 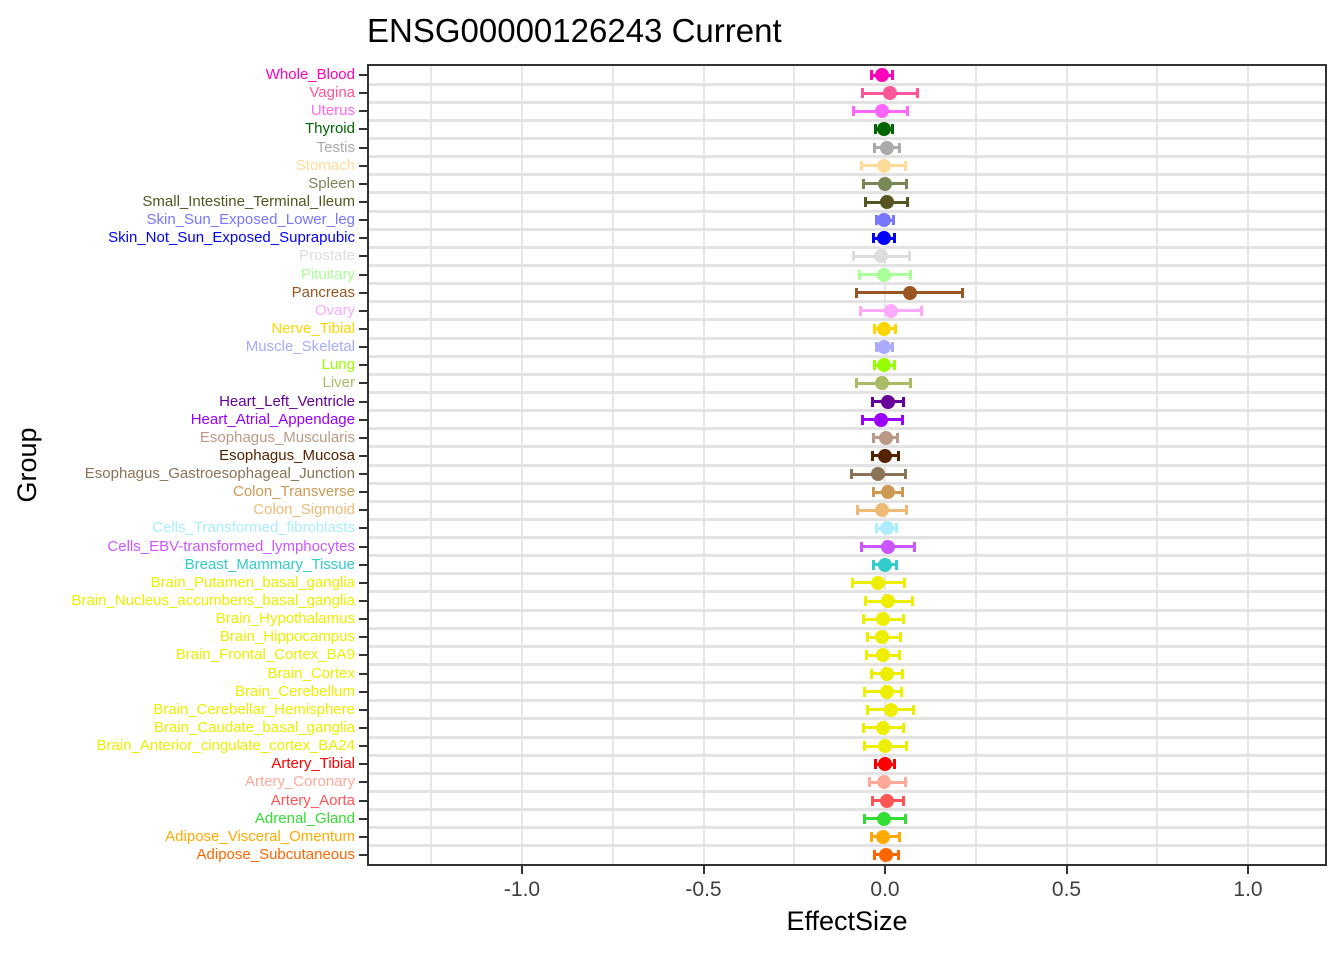 What do you see at coordinates (312, 800) in the screenshot?
I see `y-tick-label: Artery_Aorta` at bounding box center [312, 800].